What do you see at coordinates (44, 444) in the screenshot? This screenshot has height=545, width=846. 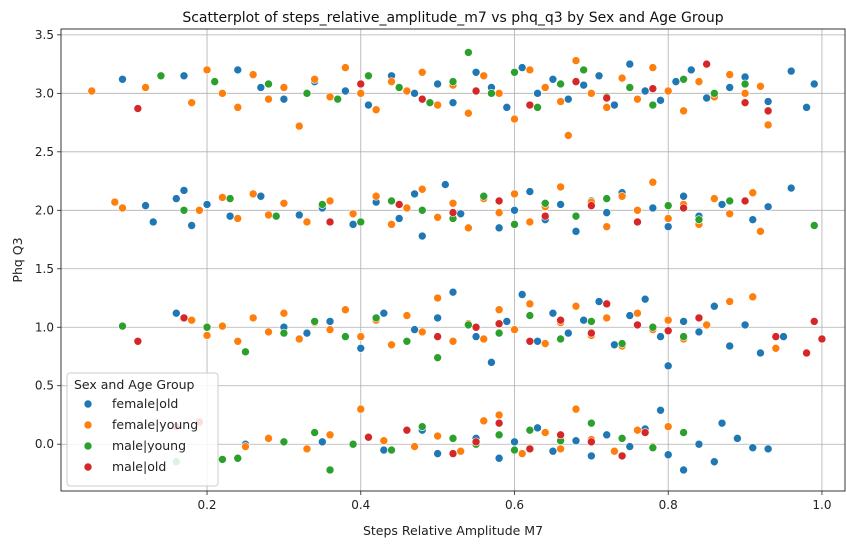 I see `y-tick-label: 0.0` at bounding box center [44, 444].